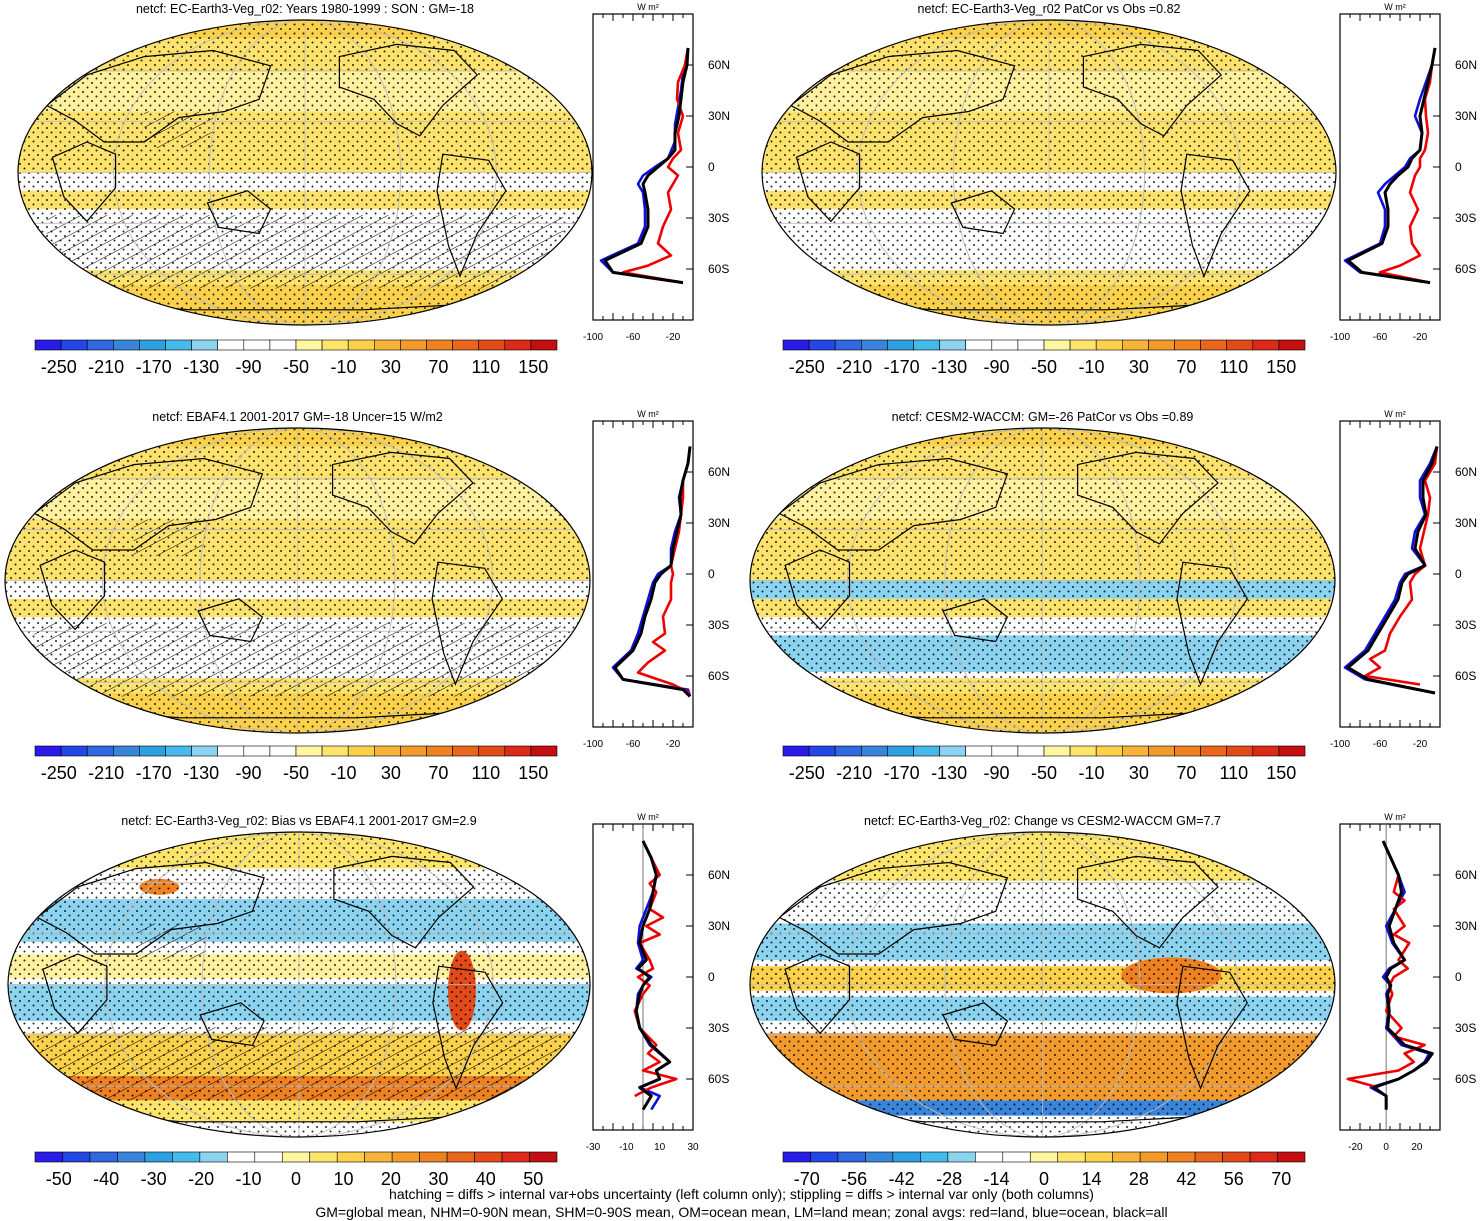 The width and height of the screenshot is (1483, 1221). I want to click on colorbar-label: 10, so click(343, 1179).